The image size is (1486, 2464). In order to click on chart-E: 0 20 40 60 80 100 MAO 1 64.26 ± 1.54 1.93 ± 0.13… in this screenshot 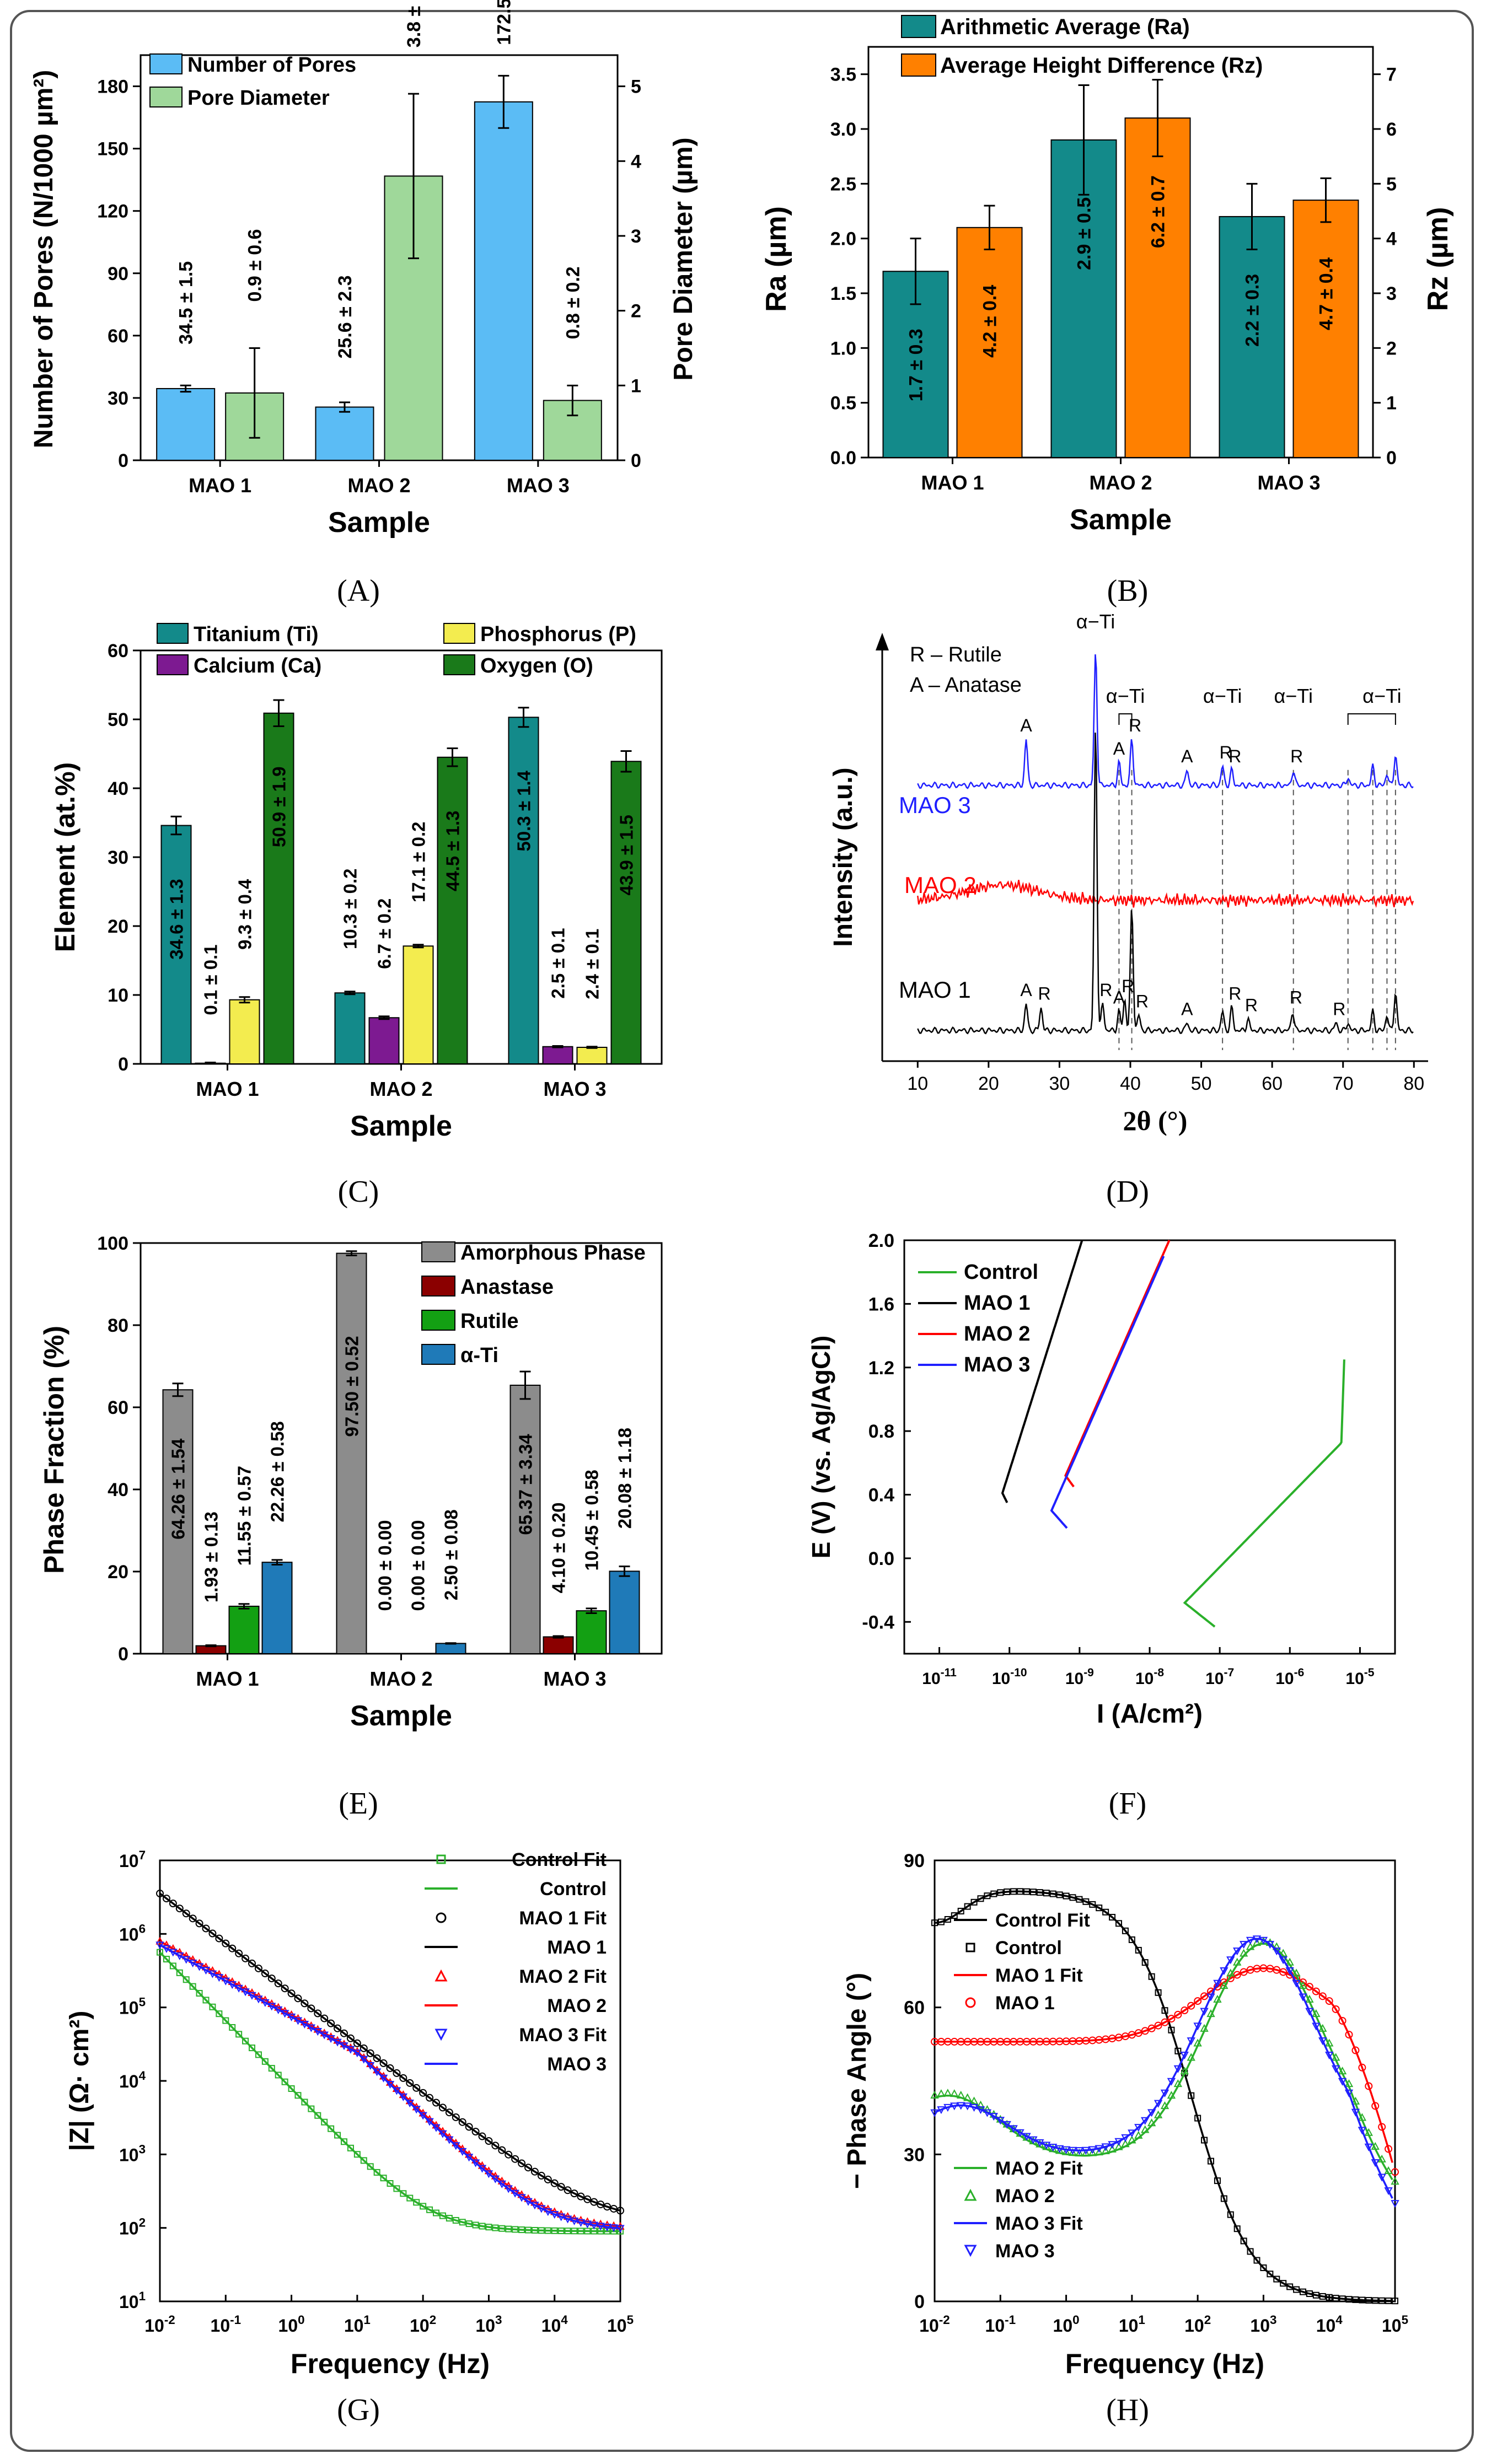, I will do `click(351, 1483)`.